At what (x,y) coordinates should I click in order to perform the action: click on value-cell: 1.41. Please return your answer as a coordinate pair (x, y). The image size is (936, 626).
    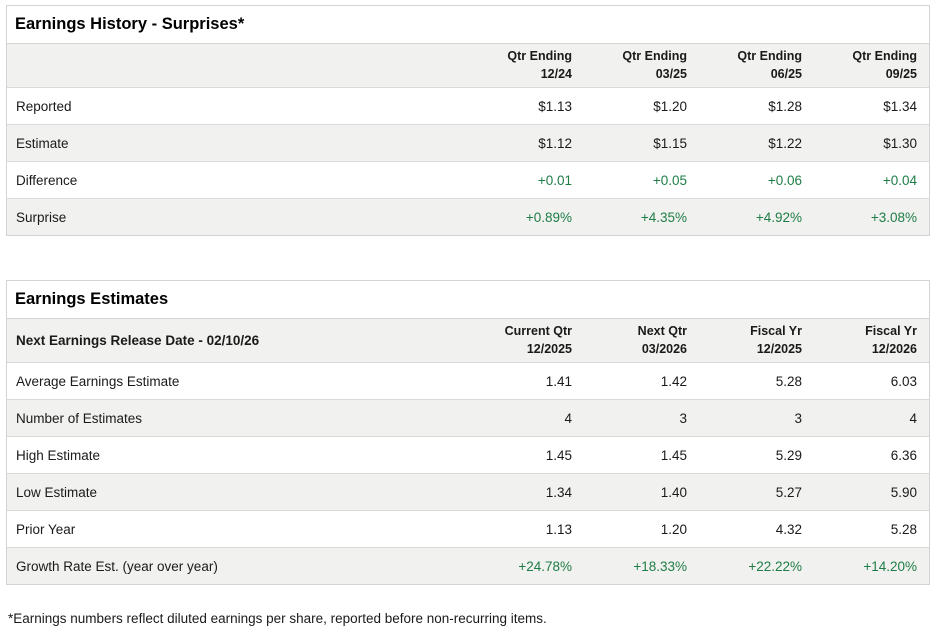
    Looking at the image, I should click on (558, 381).